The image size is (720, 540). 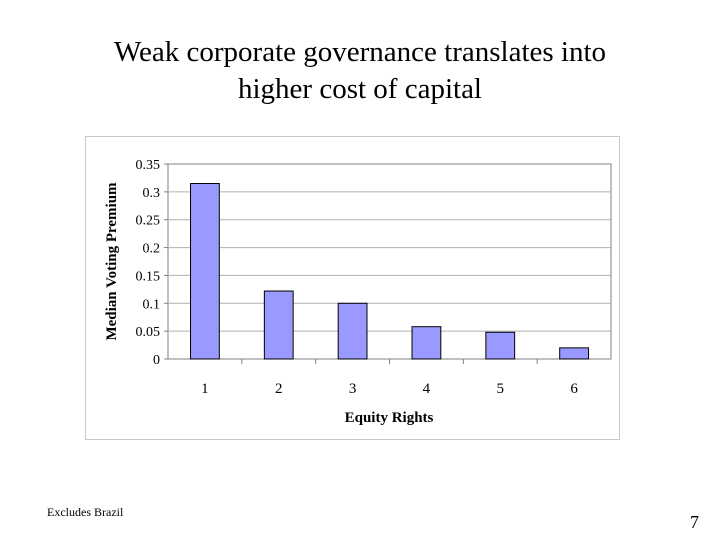 What do you see at coordinates (148, 276) in the screenshot?
I see `y-tick-label: 0.15` at bounding box center [148, 276].